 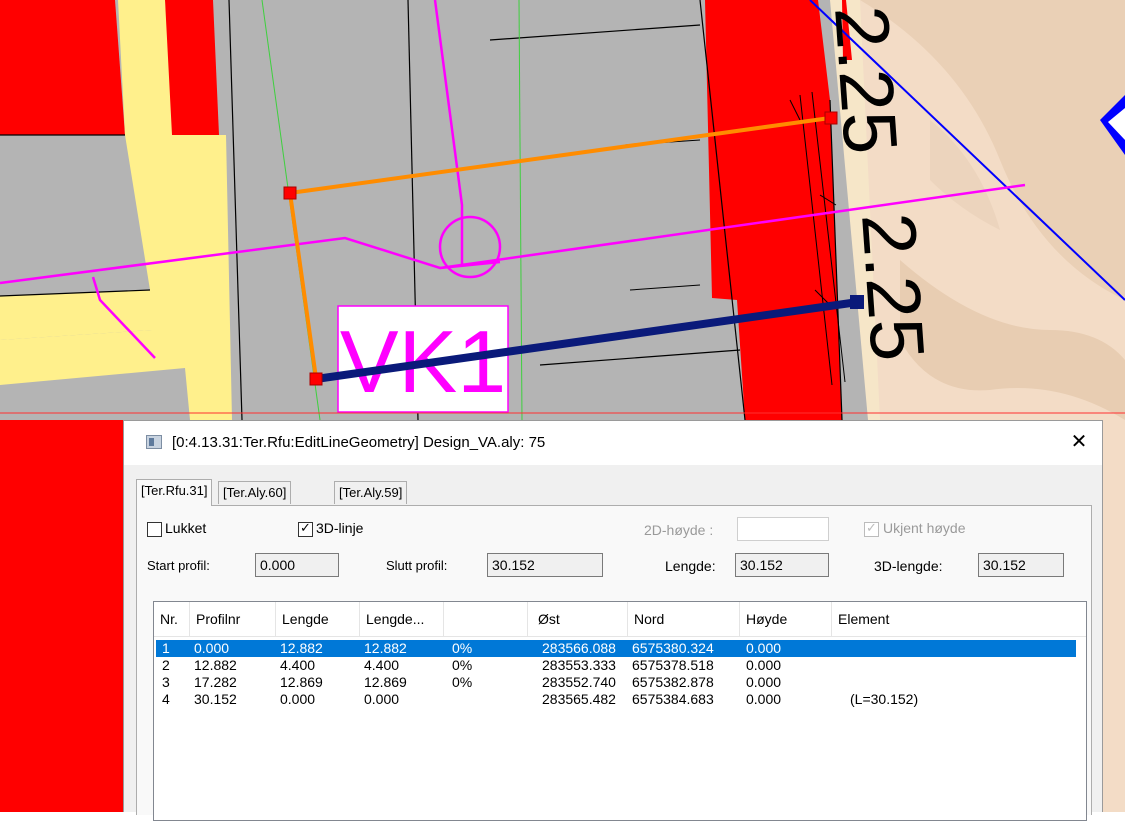 I want to click on lengde-label: Lengde:, so click(x=690, y=566).